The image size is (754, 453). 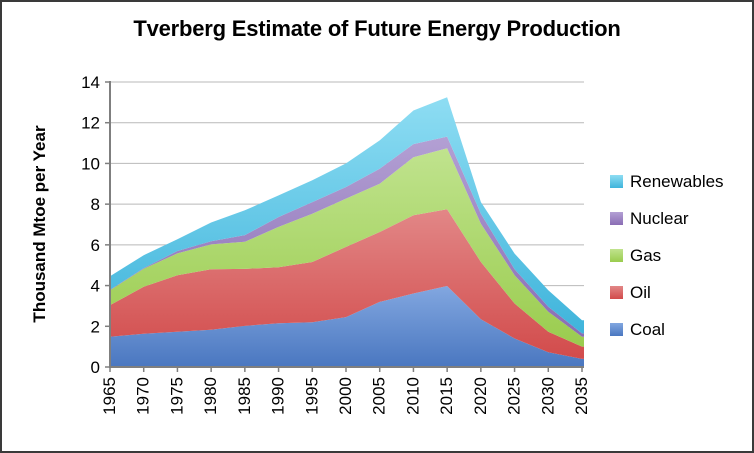 I want to click on x-tick-label: 1985, so click(x=244, y=396).